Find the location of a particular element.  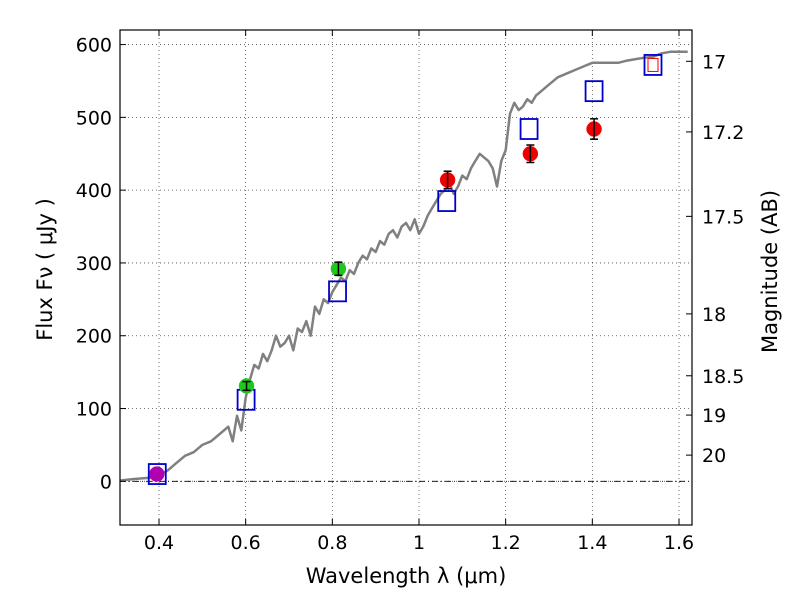

y-tick-label: 0 is located at coordinates (106, 482).